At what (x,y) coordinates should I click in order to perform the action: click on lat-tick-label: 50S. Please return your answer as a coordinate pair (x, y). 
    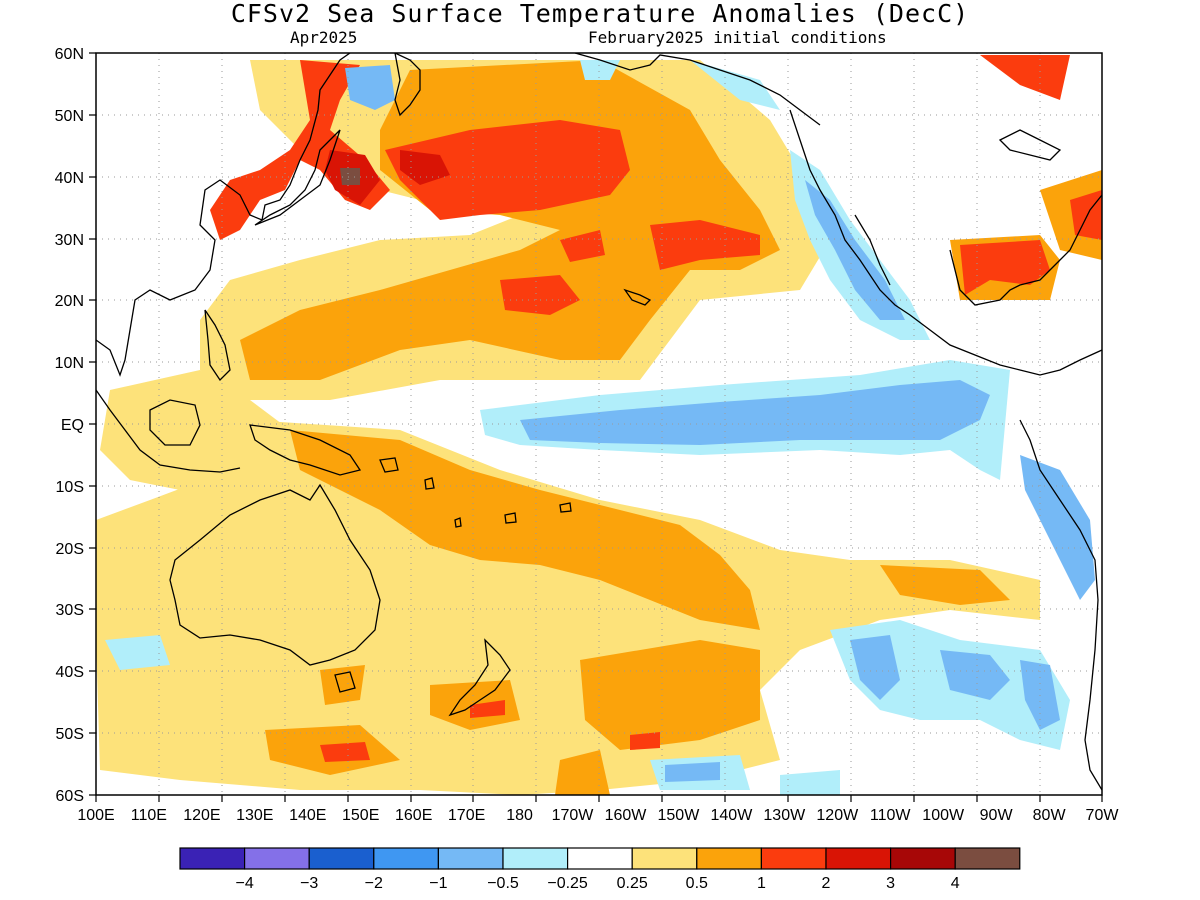
    Looking at the image, I should click on (70, 734).